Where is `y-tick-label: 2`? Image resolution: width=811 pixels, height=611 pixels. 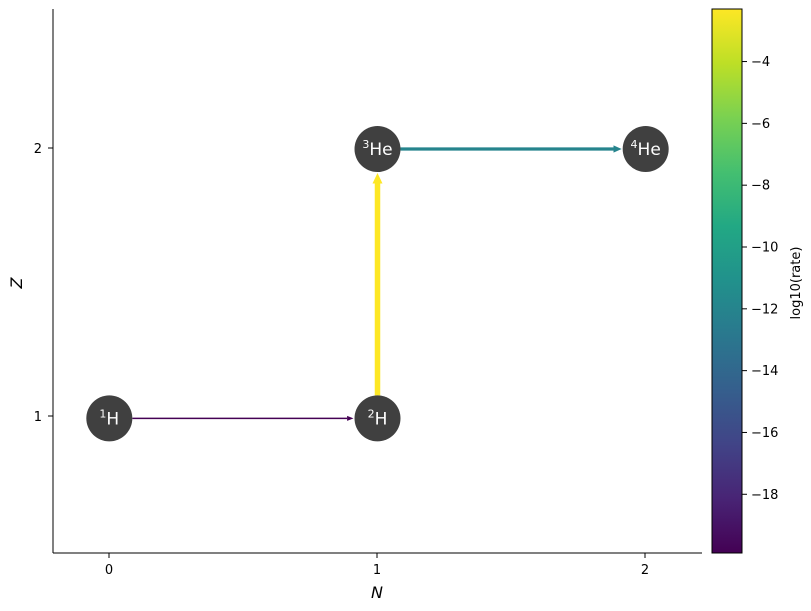 y-tick-label: 2 is located at coordinates (38, 149).